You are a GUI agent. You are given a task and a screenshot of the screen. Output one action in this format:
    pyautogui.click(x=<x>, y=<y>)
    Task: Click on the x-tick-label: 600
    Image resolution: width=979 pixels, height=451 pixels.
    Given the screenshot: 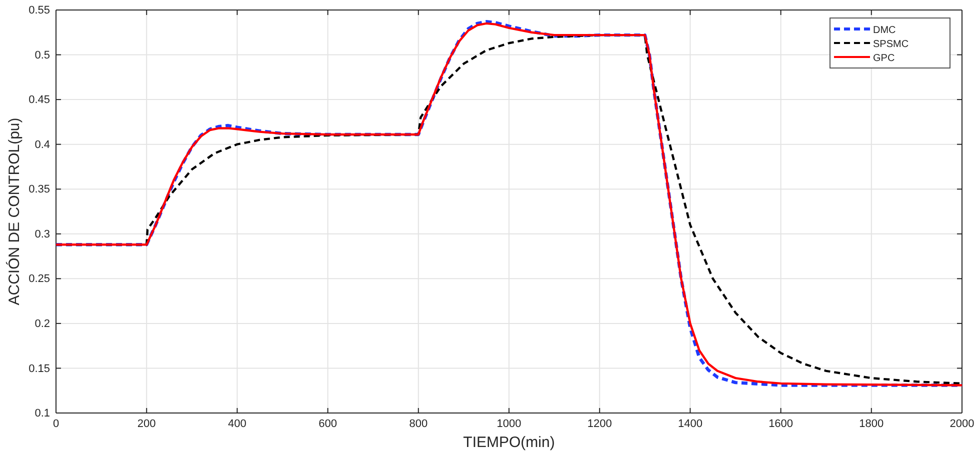 What is the action you would take?
    pyautogui.click(x=327, y=424)
    